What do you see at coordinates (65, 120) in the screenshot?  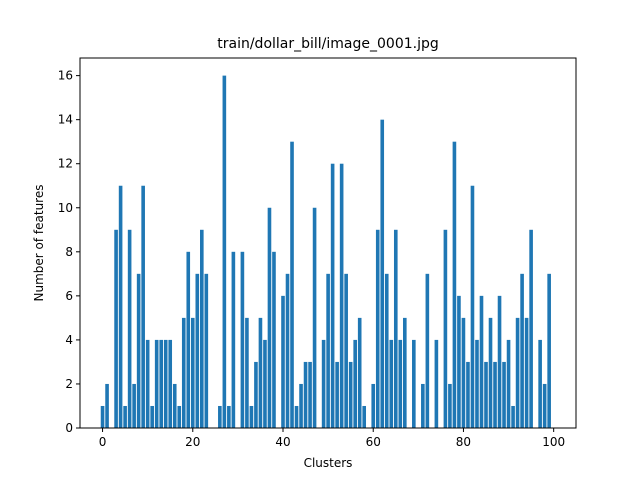 I see `y-tick-label: 14` at bounding box center [65, 120].